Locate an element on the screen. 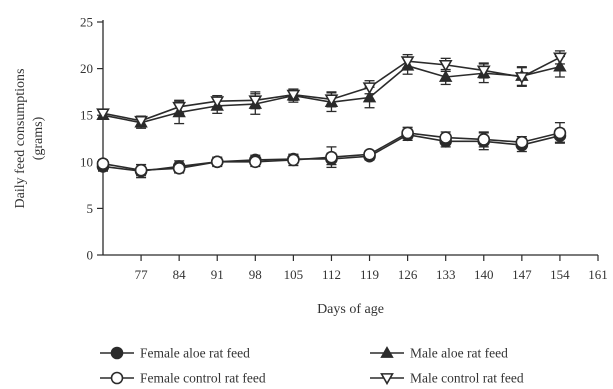 Image resolution: width=613 pixels, height=389 pixels. legend-label: Male control rat feed is located at coordinates (467, 378).